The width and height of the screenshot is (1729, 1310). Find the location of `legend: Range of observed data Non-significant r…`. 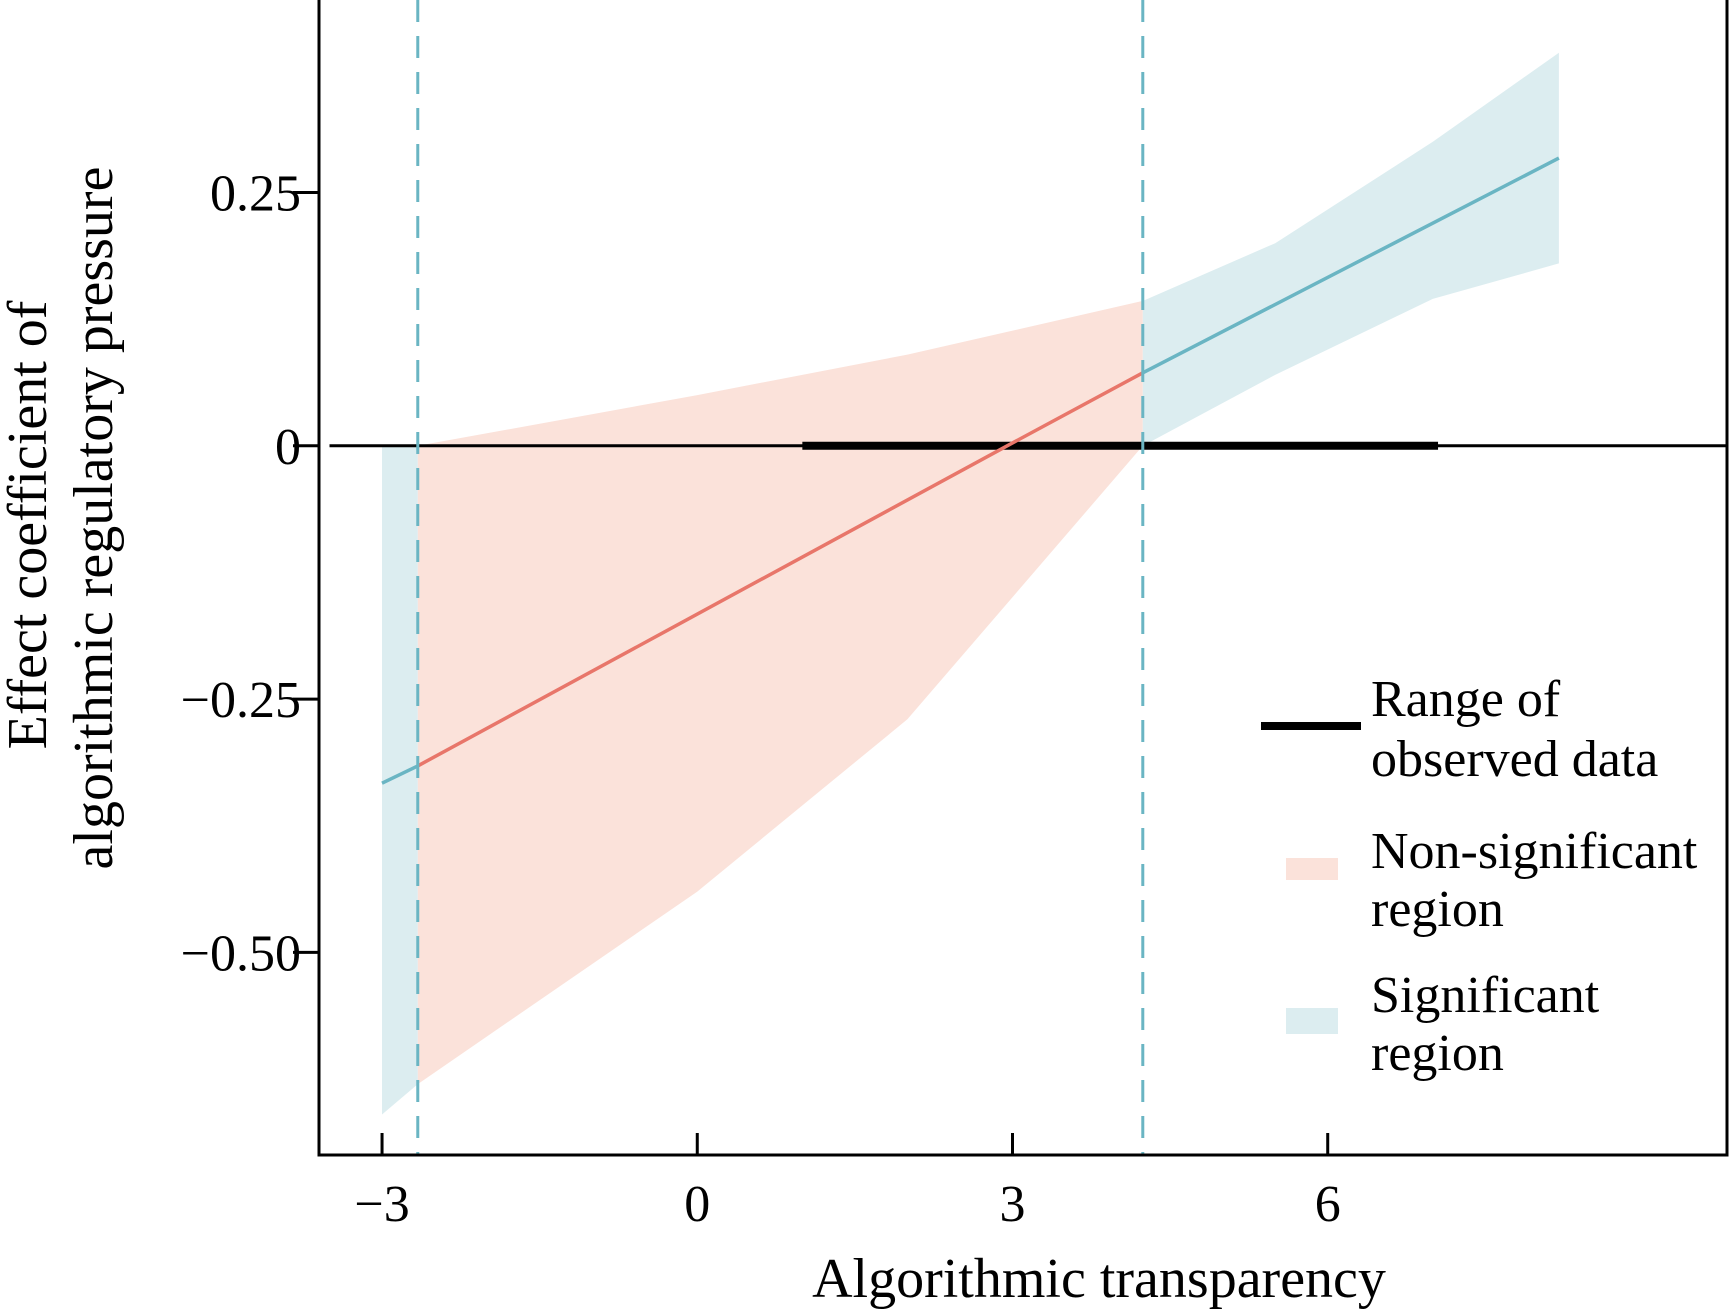

legend: Range of observed data Non-significant r… is located at coordinates (1485, 876).